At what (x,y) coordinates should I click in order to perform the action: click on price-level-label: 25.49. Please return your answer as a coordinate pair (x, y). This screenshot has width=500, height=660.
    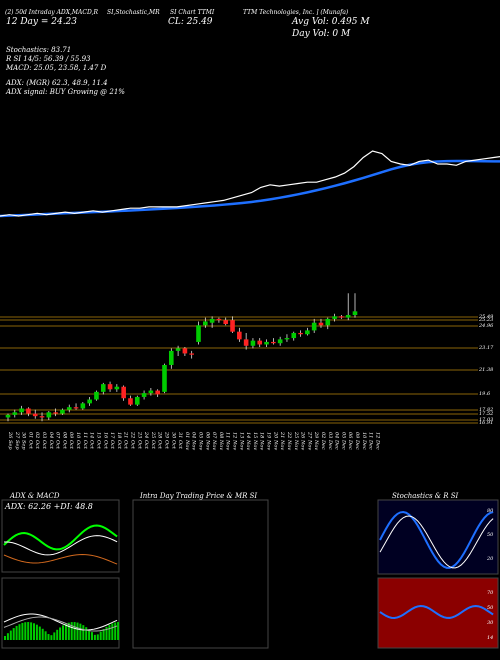
    Looking at the image, I should click on (486, 317).